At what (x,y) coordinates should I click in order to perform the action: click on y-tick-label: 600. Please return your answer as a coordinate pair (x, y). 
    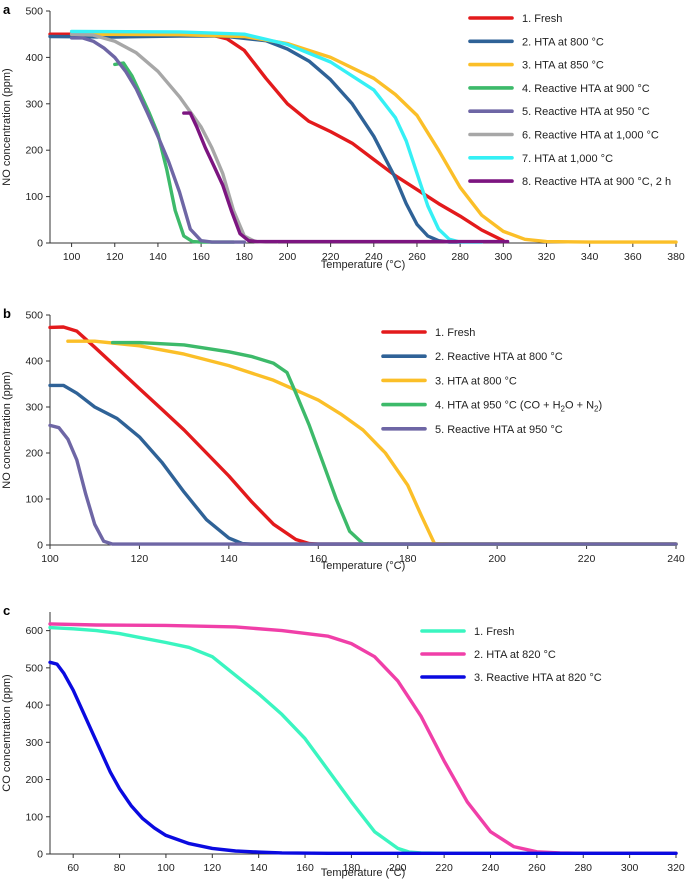
    Looking at the image, I should click on (34, 631).